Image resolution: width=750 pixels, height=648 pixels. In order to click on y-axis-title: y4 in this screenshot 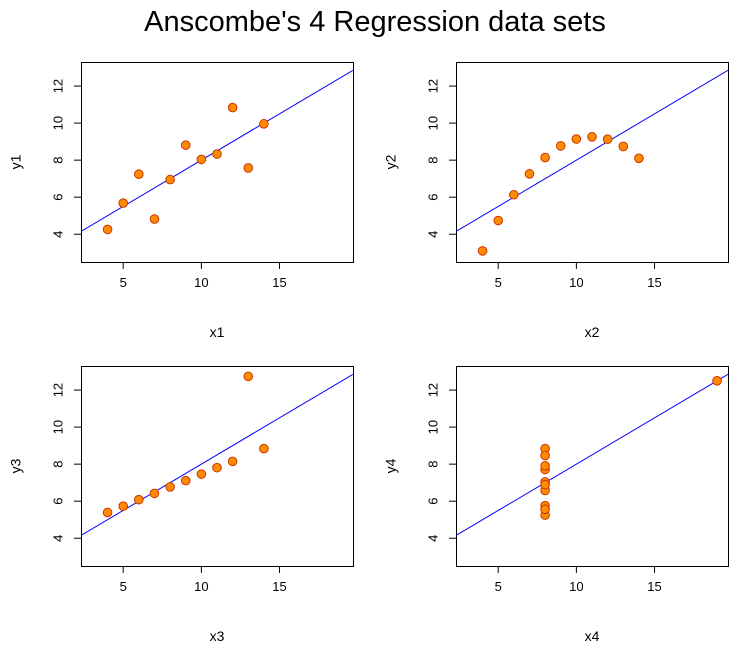, I will do `click(391, 465)`.